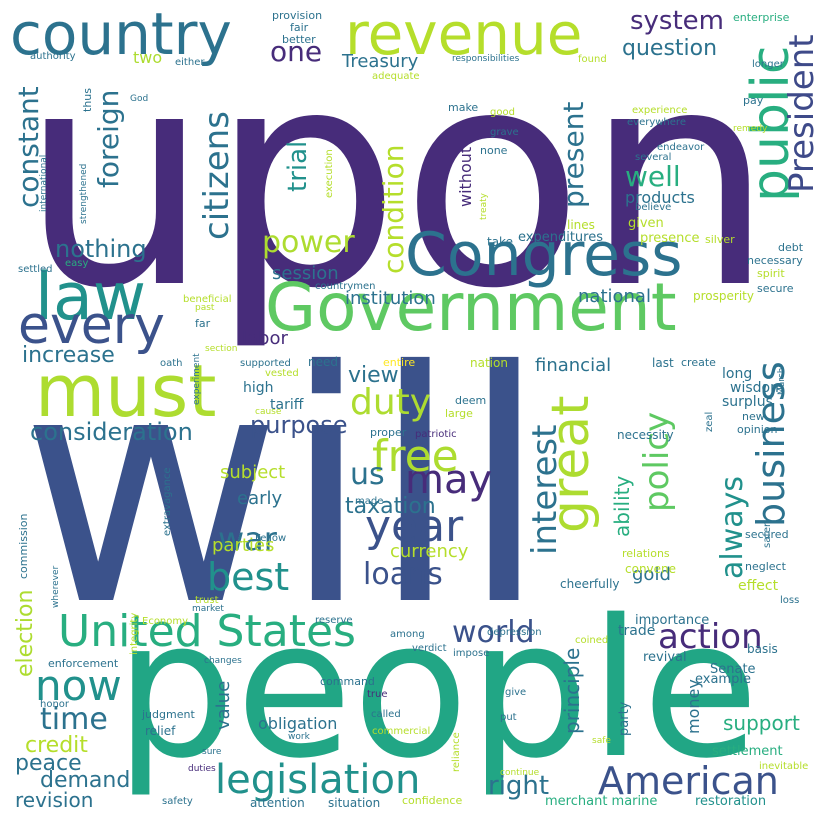  What do you see at coordinates (83, 663) in the screenshot?
I see `word-enforcement: enforcement` at bounding box center [83, 663].